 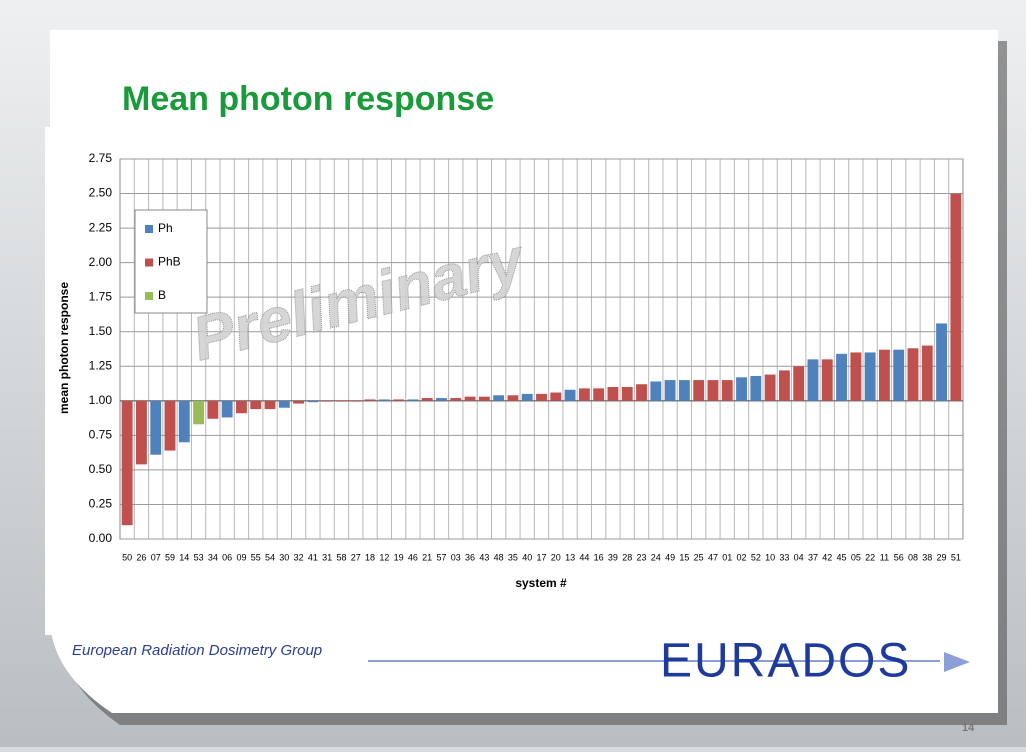 I want to click on x-tick-label: 03, so click(x=456, y=557).